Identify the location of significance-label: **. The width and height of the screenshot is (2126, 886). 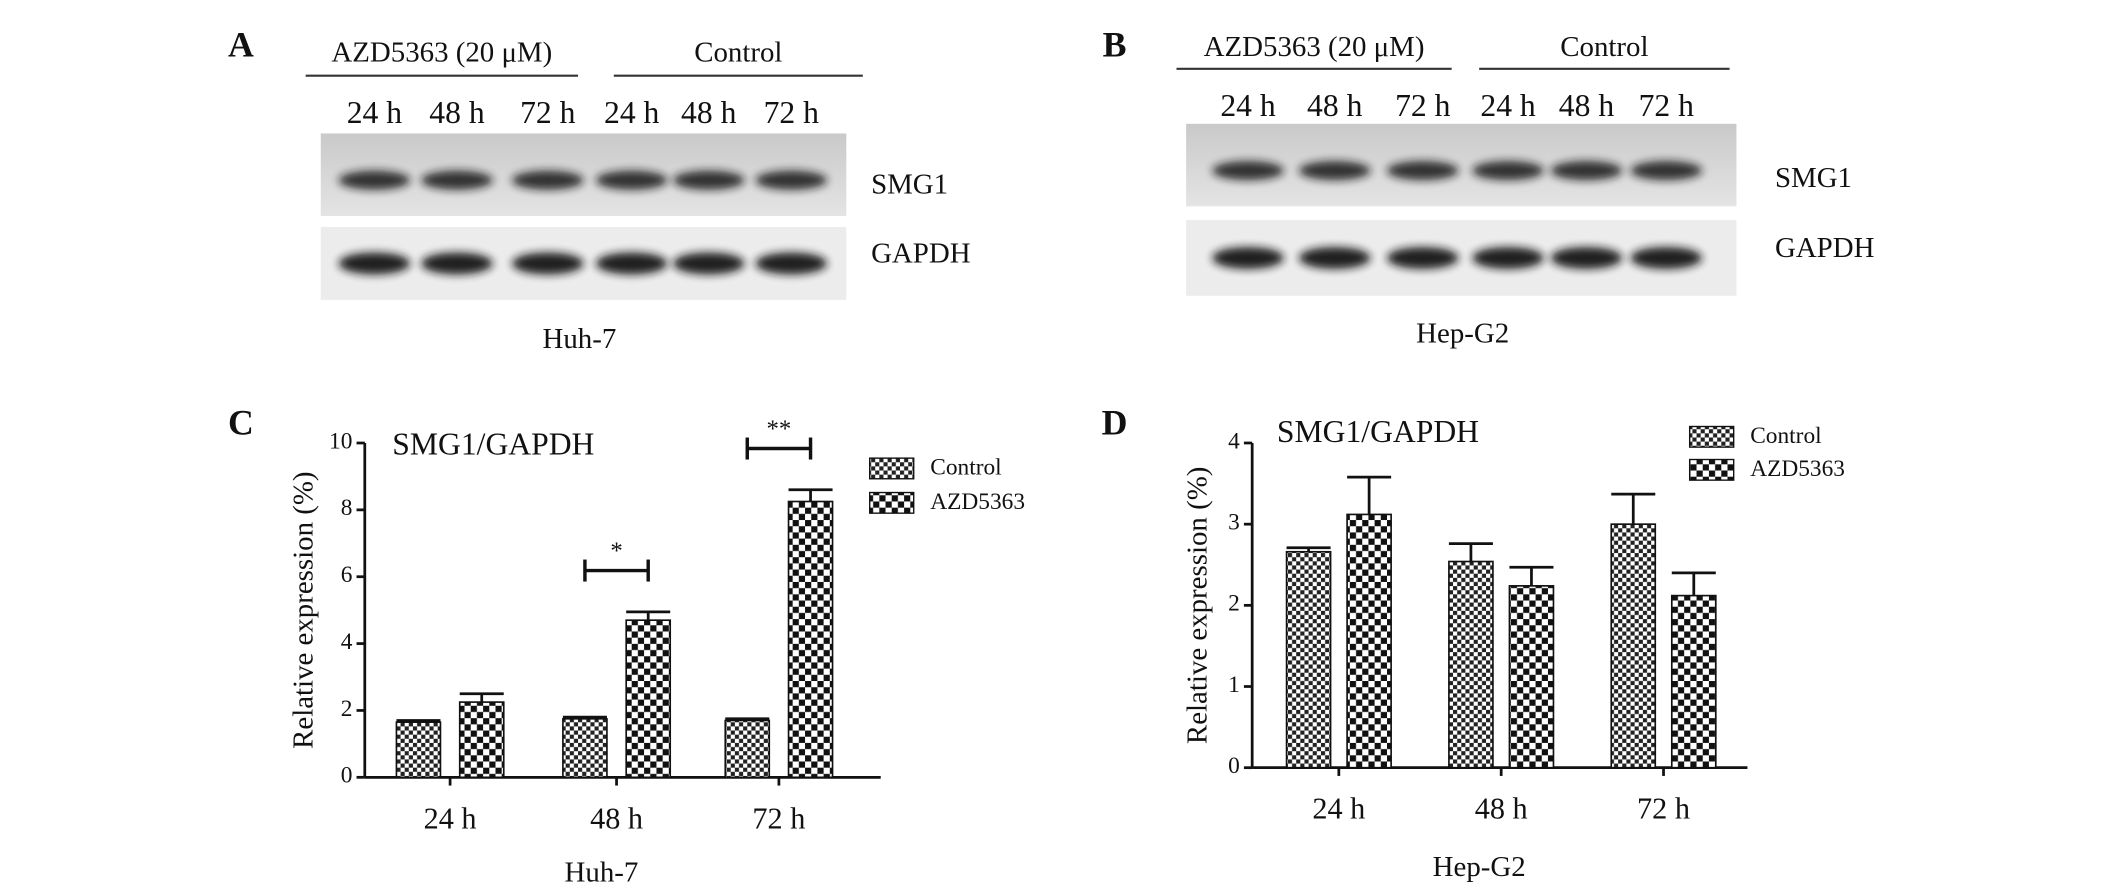
(779, 428).